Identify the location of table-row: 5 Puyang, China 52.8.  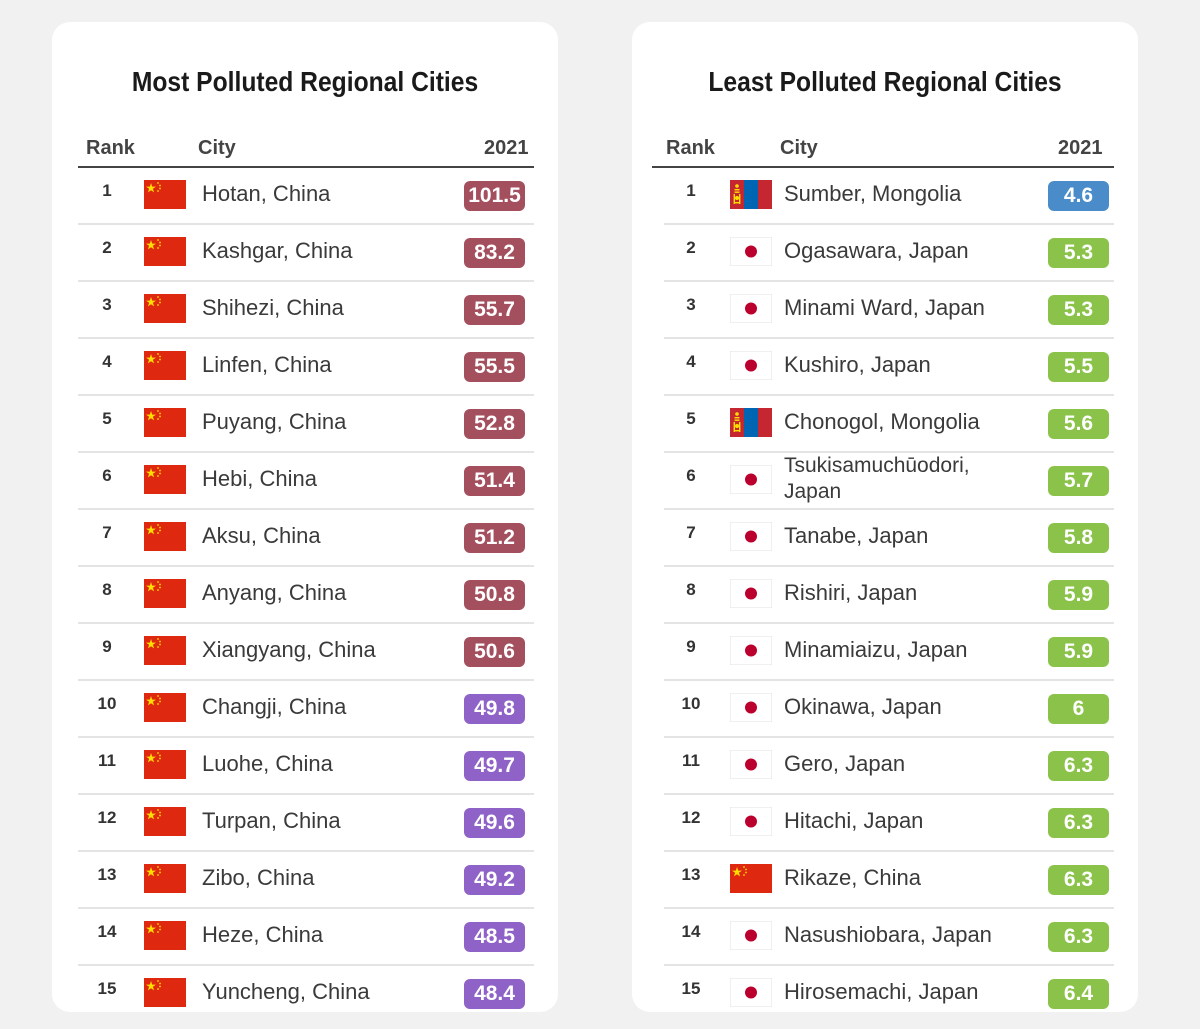
(306, 424).